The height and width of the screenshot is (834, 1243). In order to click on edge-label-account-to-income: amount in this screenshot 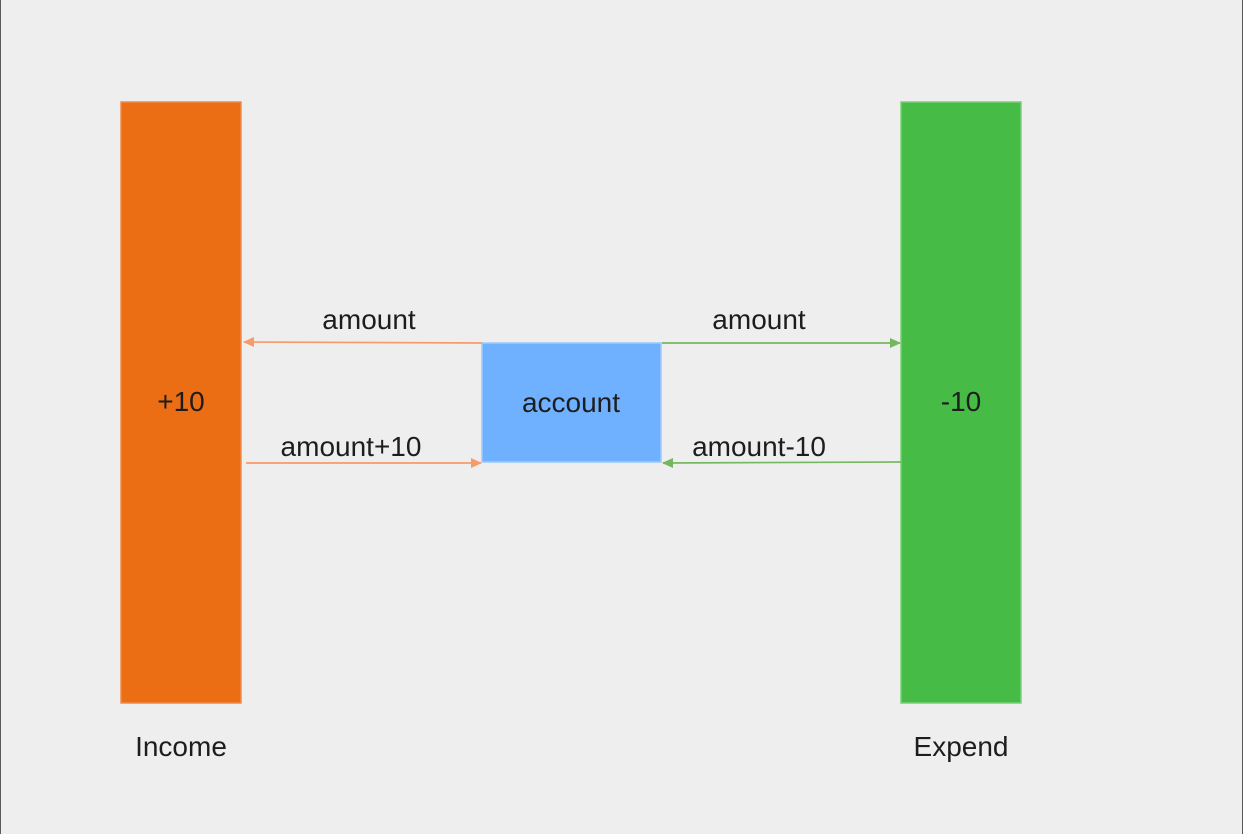, I will do `click(369, 319)`.